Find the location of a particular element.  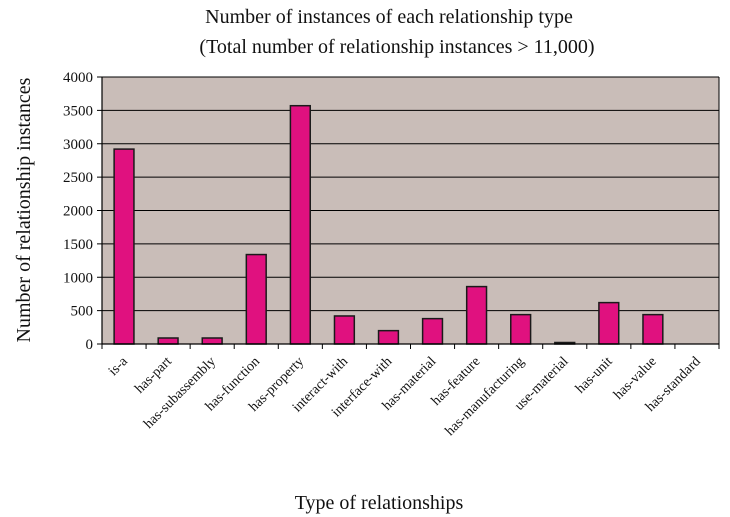

y-axis-ticks: 0 500 1000 1500 2000 2500 3000 3500 4000 is located at coordinates (82, 211).